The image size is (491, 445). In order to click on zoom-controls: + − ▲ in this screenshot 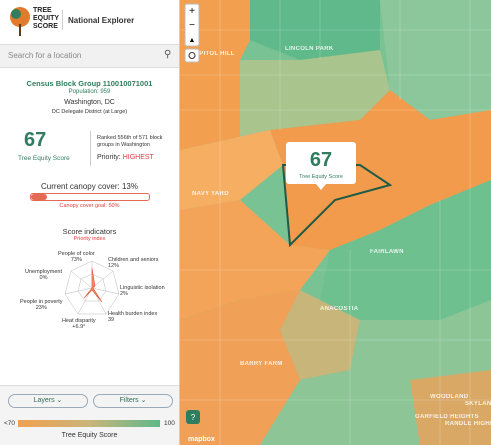, I will do `click(192, 33)`.